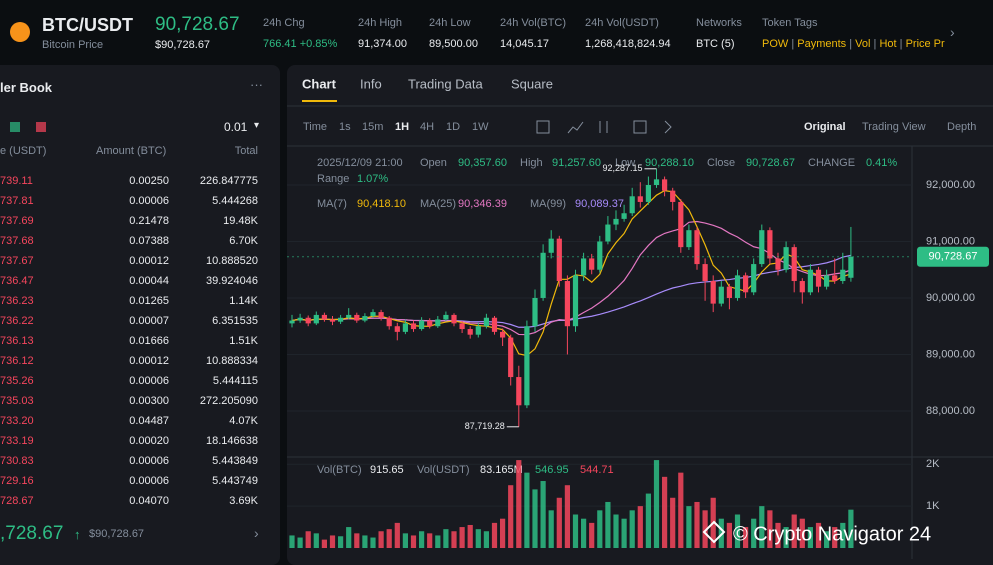 Image resolution: width=993 pixels, height=565 pixels. I want to click on tab: Info, so click(371, 83).